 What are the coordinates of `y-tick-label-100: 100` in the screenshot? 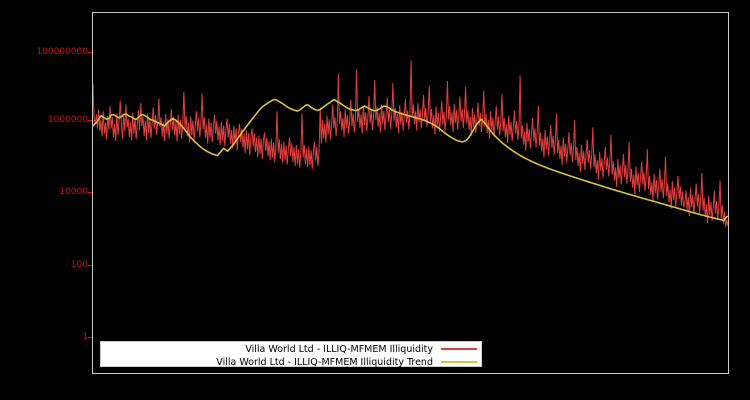 It's located at (79, 265).